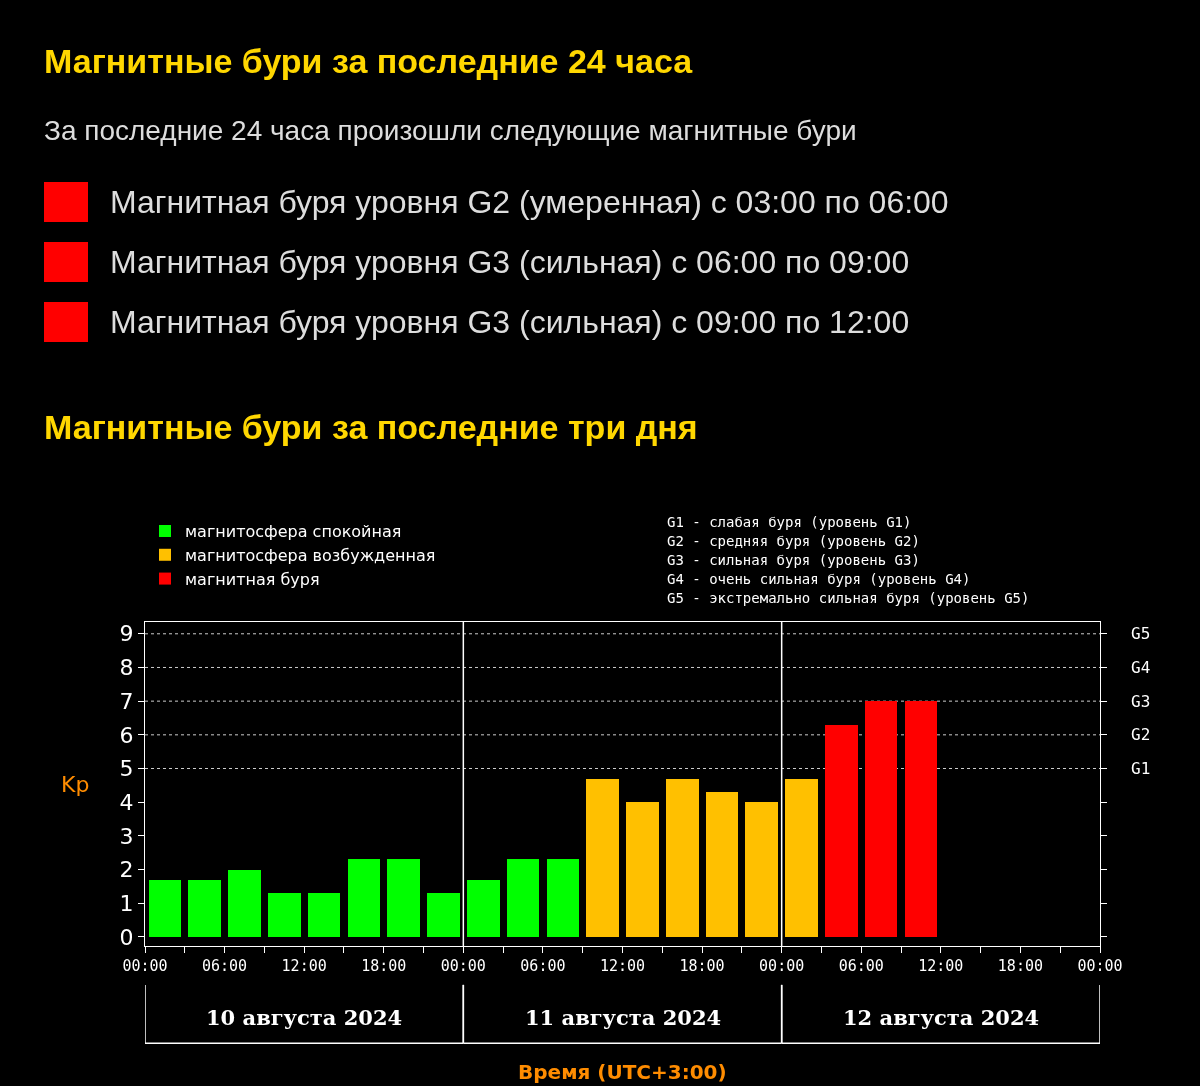 The image size is (1200, 1086). What do you see at coordinates (310, 556) in the screenshot?
I see `legend-label: магнитосфера возбужденная` at bounding box center [310, 556].